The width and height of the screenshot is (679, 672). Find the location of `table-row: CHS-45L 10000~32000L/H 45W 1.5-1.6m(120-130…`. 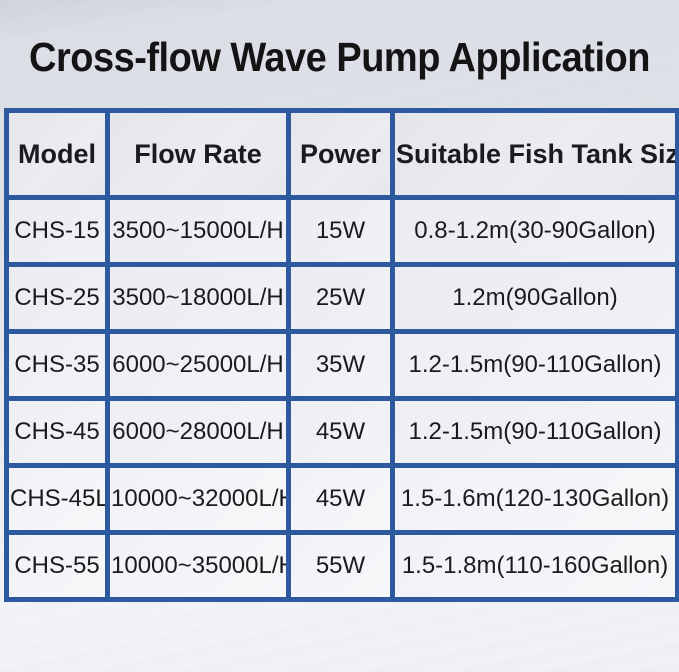

table-row: CHS-45L 10000~32000L/H 45W 1.5-1.6m(120-130… is located at coordinates (341, 499).